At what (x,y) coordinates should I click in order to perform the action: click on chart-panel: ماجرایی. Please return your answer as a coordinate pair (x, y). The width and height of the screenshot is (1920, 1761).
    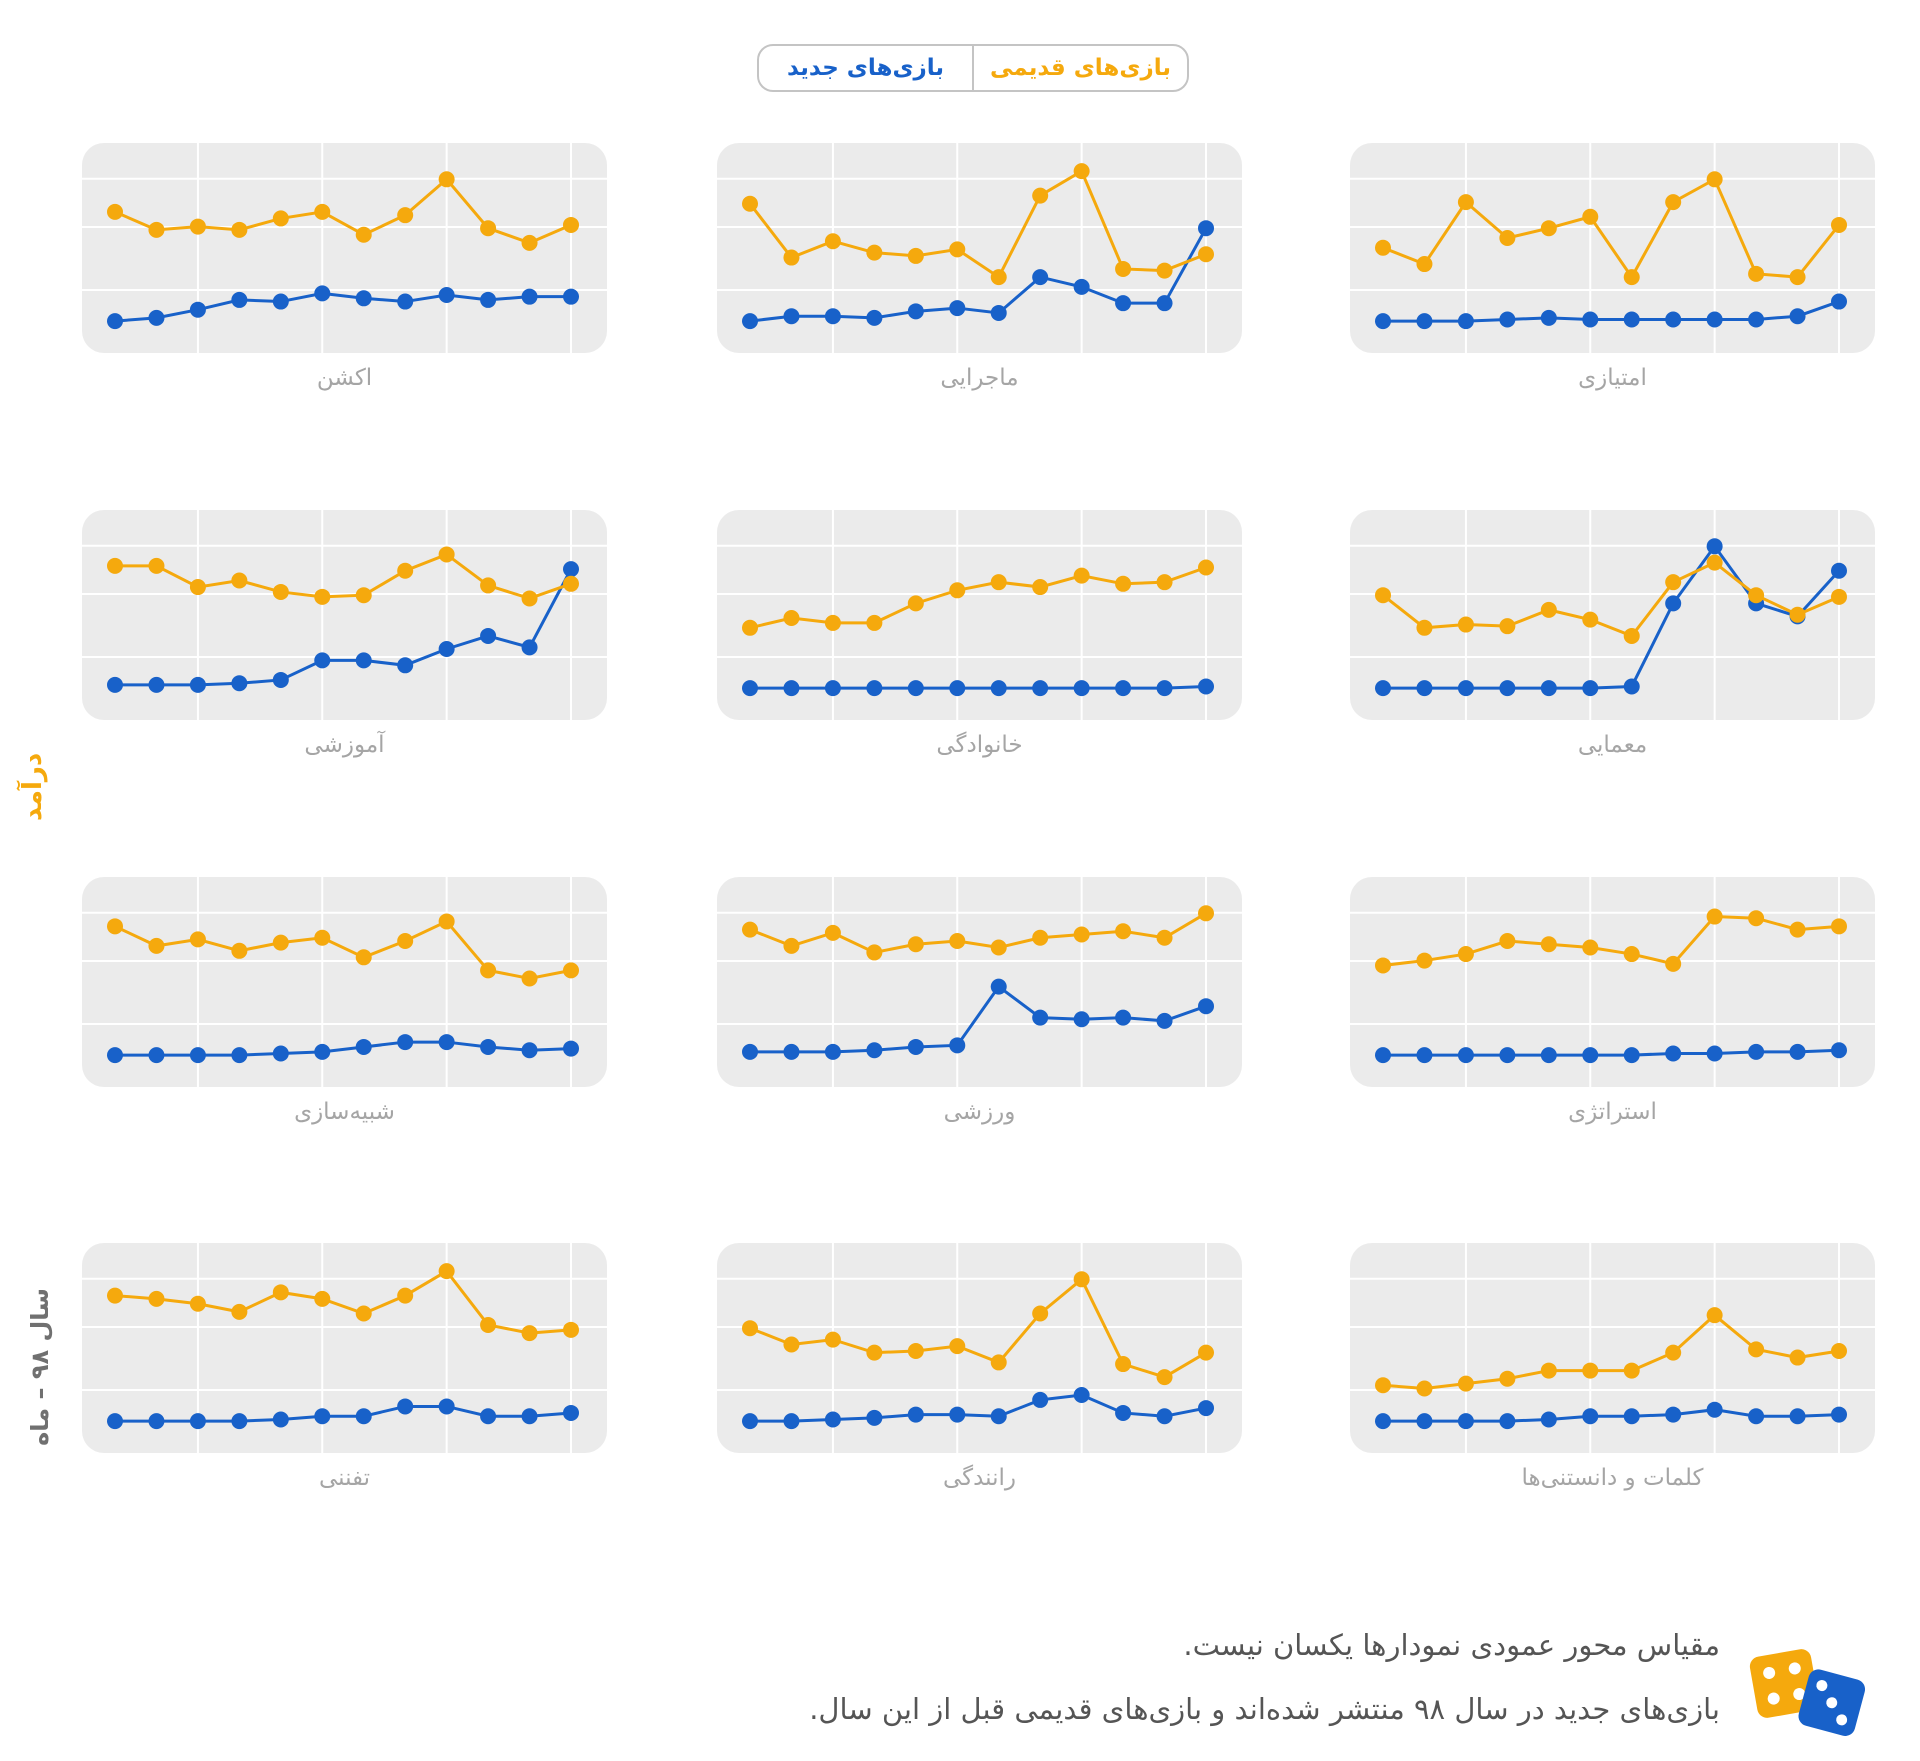
    Looking at the image, I should click on (979, 278).